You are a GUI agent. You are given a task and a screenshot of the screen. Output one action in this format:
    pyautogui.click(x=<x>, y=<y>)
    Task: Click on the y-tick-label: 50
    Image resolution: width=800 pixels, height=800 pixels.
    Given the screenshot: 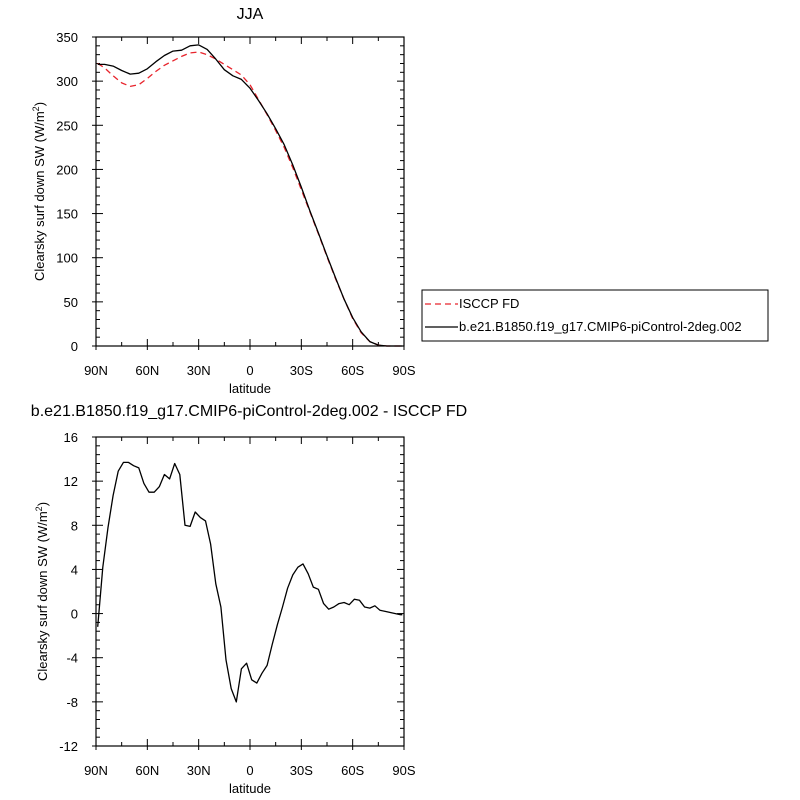 What is the action you would take?
    pyautogui.click(x=71, y=302)
    